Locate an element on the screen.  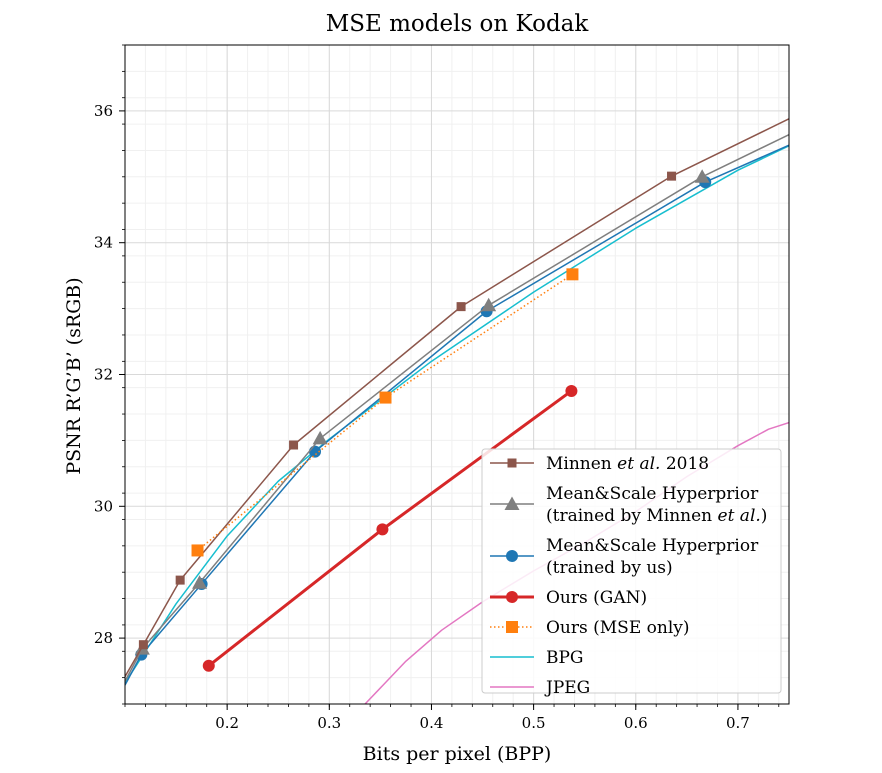
legend-label: Ours (MSE only) is located at coordinates (618, 628).